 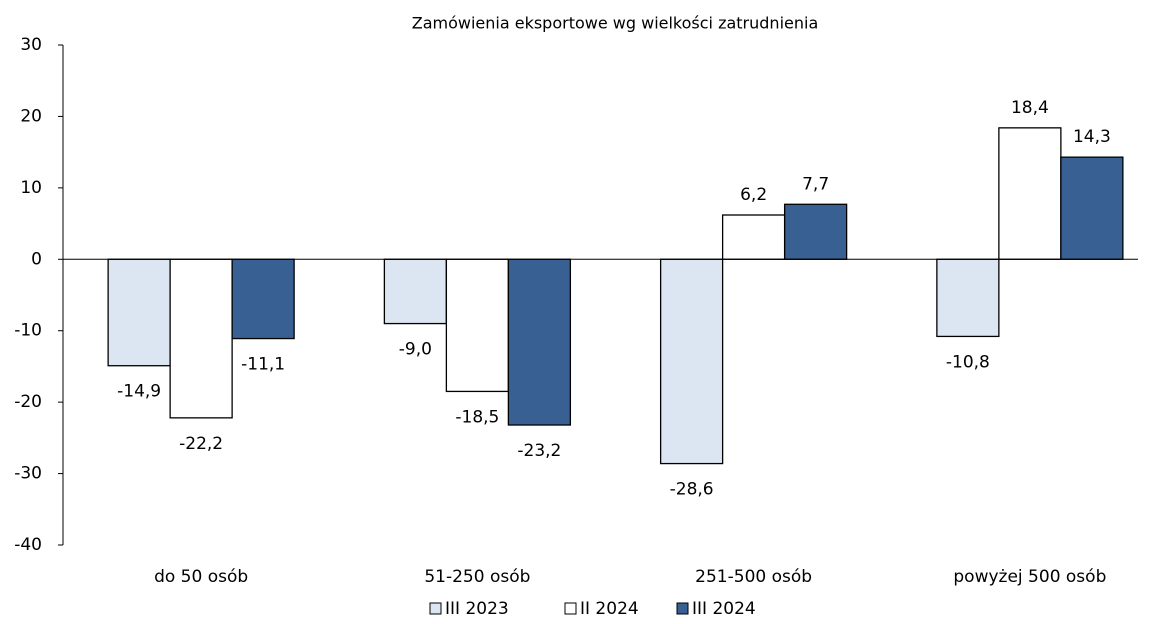 What do you see at coordinates (477, 417) in the screenshot?
I see `value-label: -18,5` at bounding box center [477, 417].